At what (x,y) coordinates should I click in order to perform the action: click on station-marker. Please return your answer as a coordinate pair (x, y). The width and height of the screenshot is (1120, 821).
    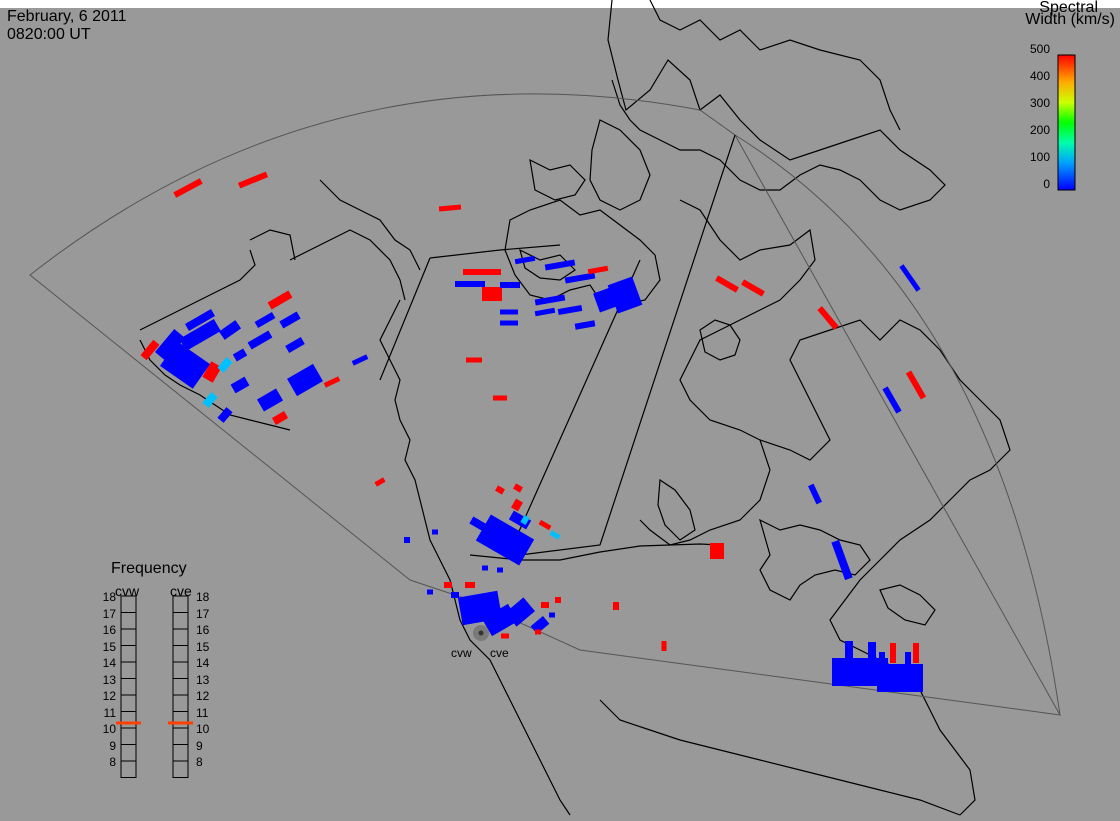
    Looking at the image, I should click on (481, 633).